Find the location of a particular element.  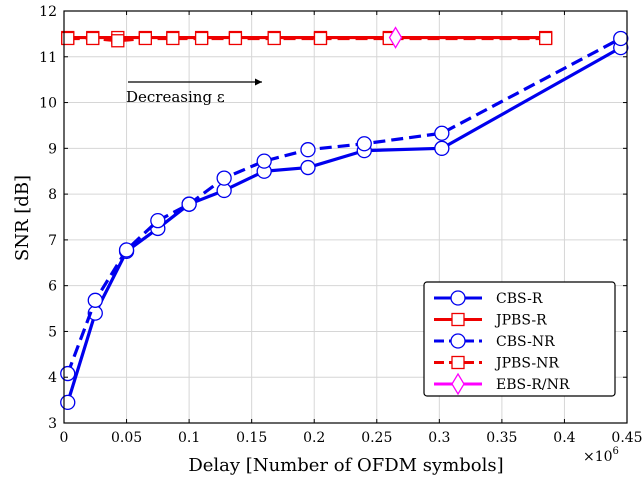

y-tick-label: 8 is located at coordinates (52, 195).